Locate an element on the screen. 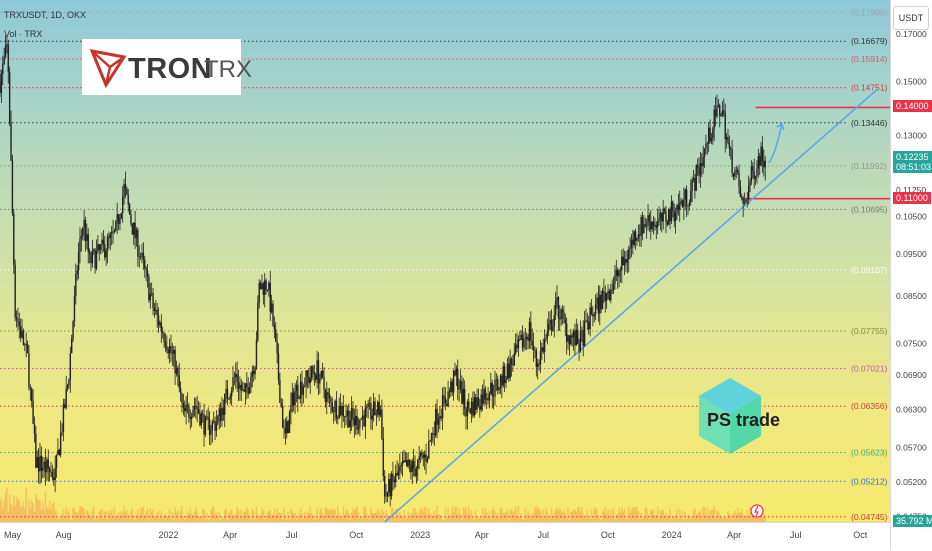  fib-level-label: (0.10695) is located at coordinates (869, 209).